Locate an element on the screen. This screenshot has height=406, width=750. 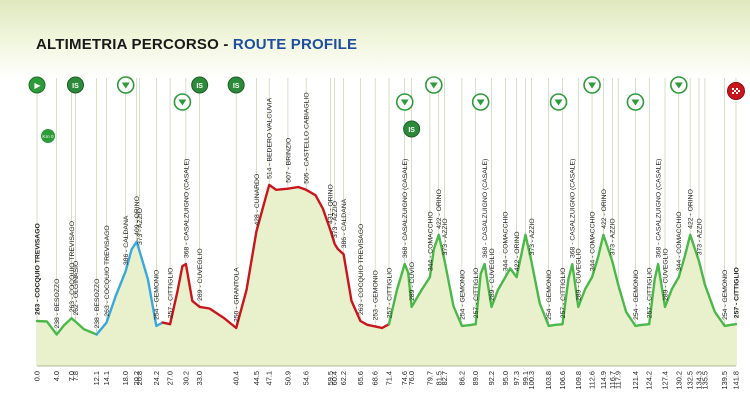
x-tick-label: 116.7 is located at coordinates (612, 380).